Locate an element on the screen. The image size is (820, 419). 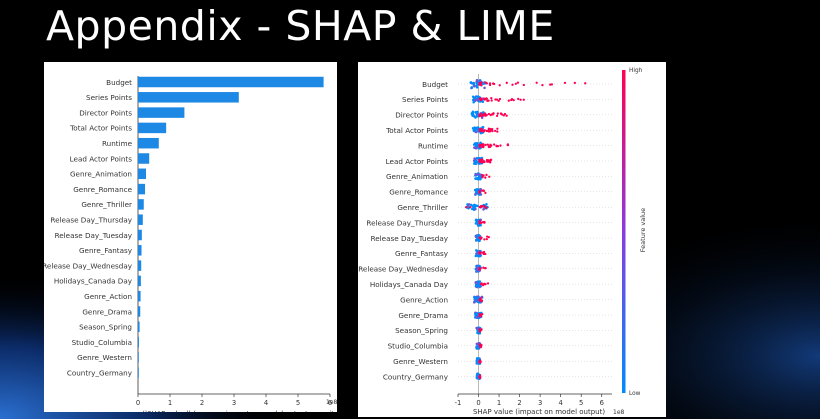
bee-category-label: Release Day_Wednesday is located at coordinates (403, 269).